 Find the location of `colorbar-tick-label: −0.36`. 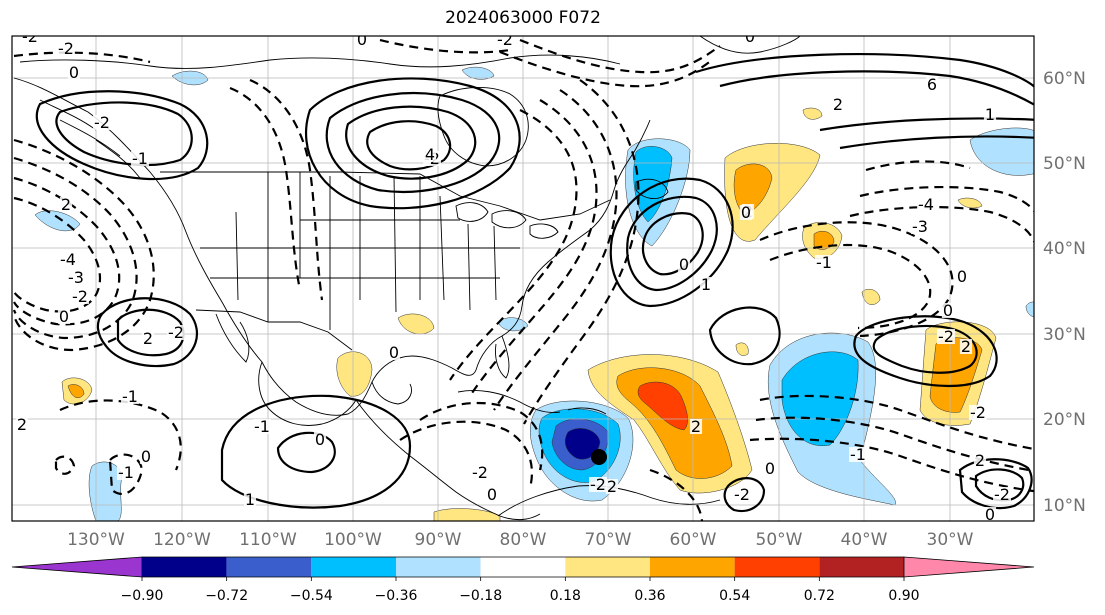

colorbar-tick-label: −0.36 is located at coordinates (396, 596).